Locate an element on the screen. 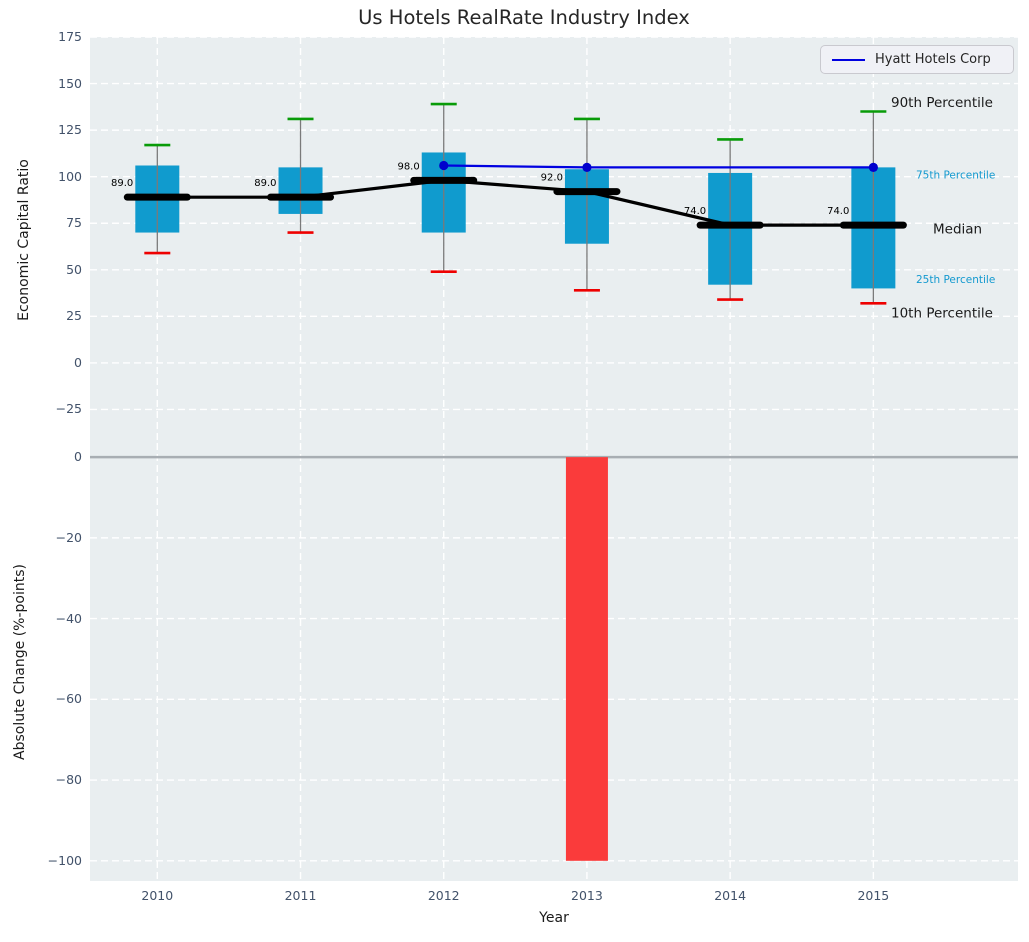 The height and width of the screenshot is (942, 1029). hyatt-marker-2015 is located at coordinates (873, 167).